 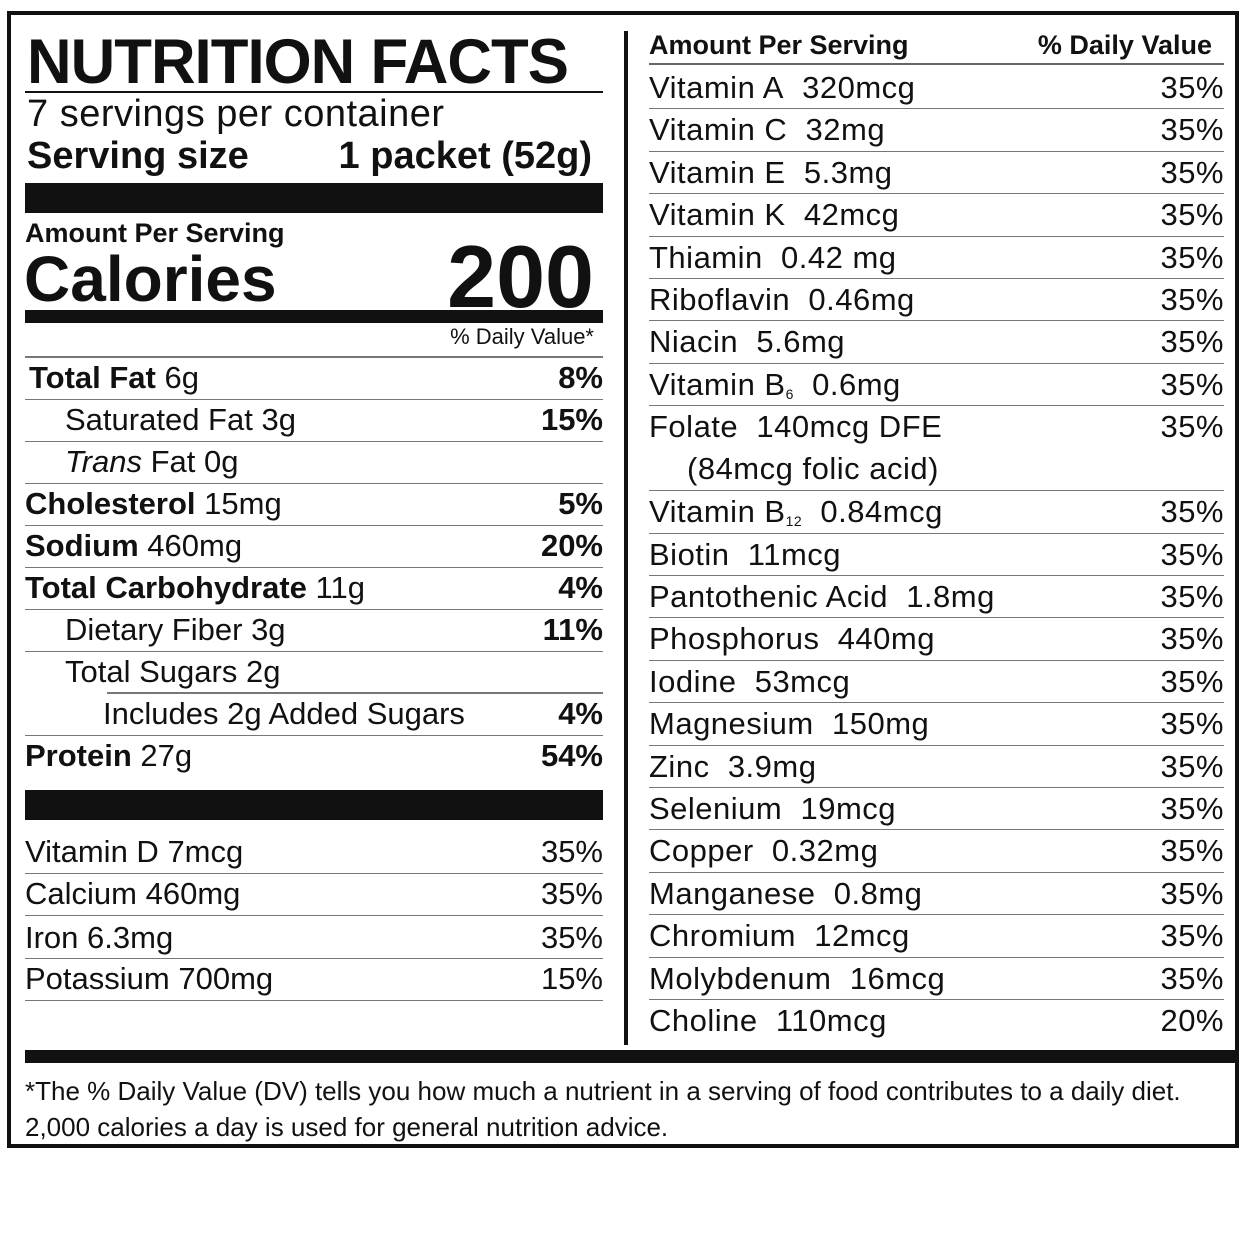 What do you see at coordinates (340, 587) in the screenshot?
I see `nutrient-amount: 11g` at bounding box center [340, 587].